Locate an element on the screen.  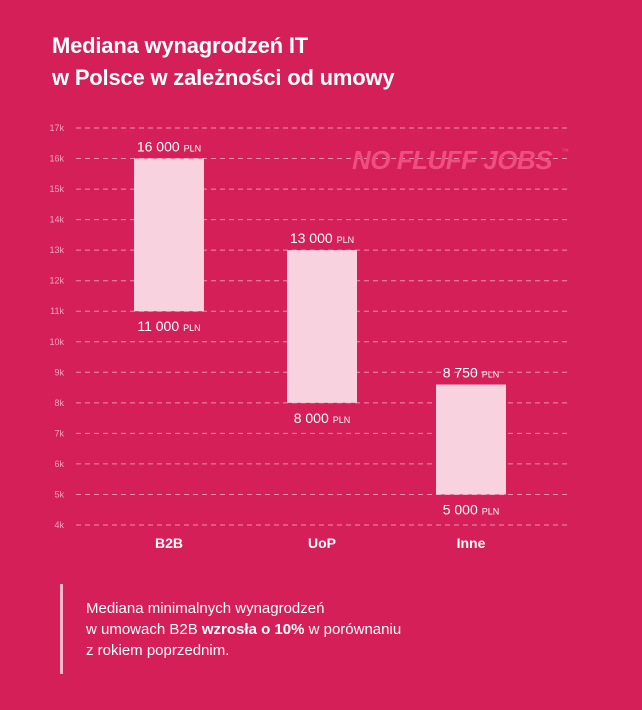
watermark-tm: ™ is located at coordinates (565, 151).